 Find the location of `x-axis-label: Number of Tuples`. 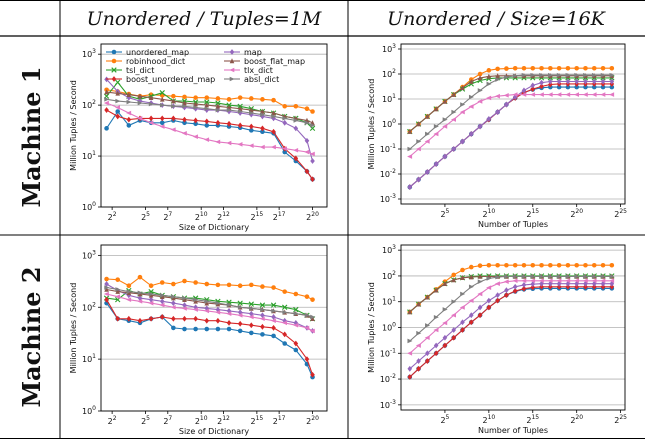

x-axis-label: Number of Tuples is located at coordinates (513, 224).